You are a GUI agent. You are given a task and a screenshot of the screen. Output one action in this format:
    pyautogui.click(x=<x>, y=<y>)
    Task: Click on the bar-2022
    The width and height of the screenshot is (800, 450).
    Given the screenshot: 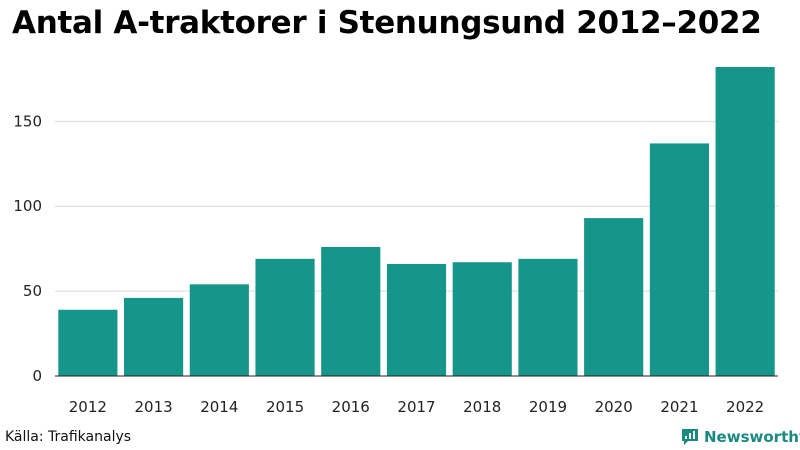 What is the action you would take?
    pyautogui.click(x=745, y=221)
    